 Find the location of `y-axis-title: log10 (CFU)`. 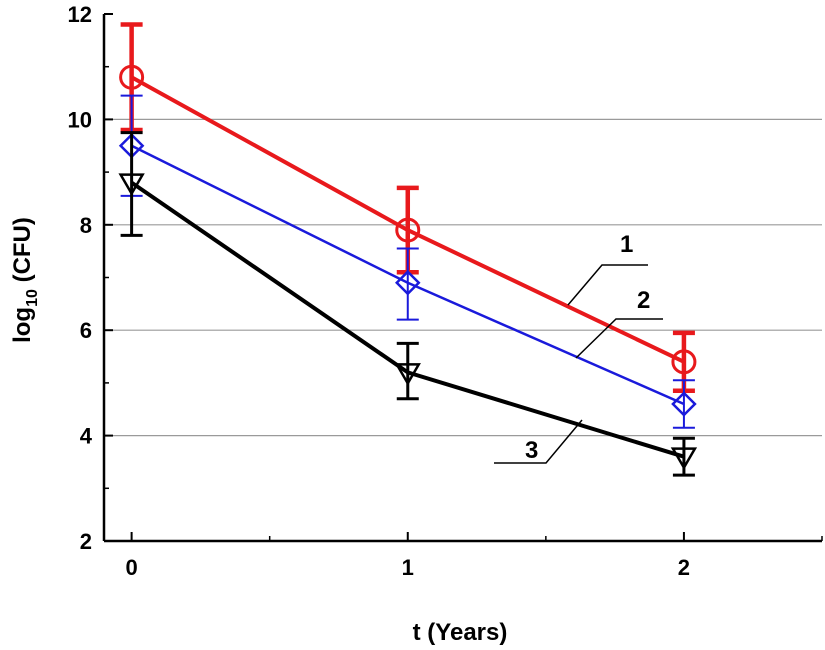

y-axis-title: log10 (CFU) is located at coordinates (25, 280).